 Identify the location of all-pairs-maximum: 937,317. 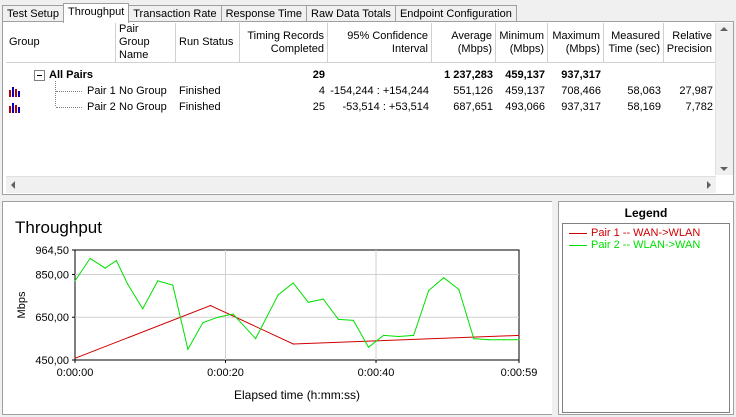
(581, 75).